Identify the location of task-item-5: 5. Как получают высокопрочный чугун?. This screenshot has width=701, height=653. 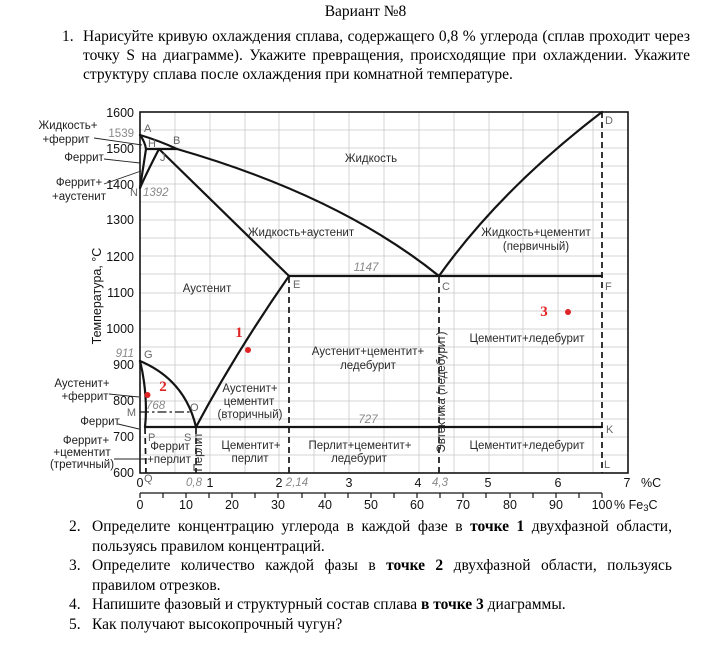
(370, 625).